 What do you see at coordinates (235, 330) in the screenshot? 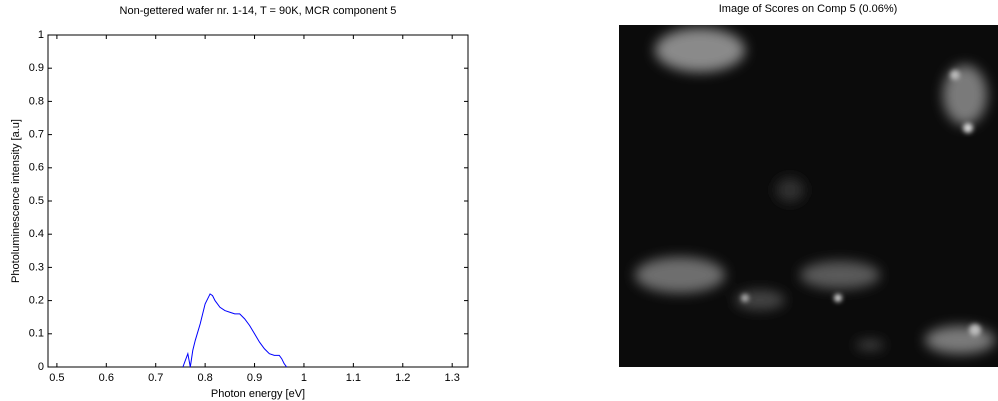
I see `data-line` at bounding box center [235, 330].